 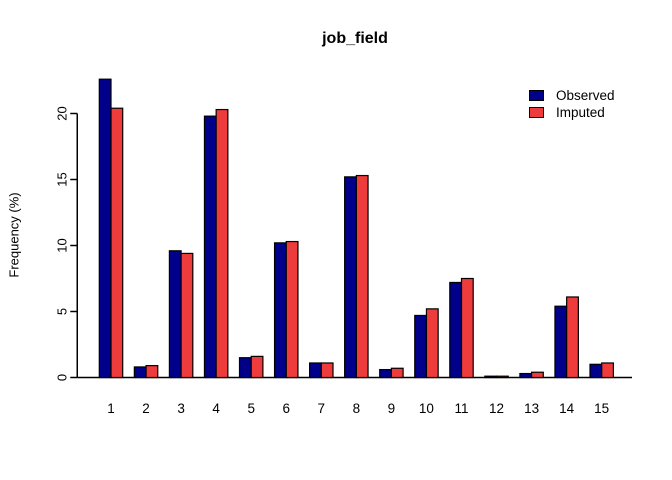 I want to click on x-tick-label: 7, so click(x=322, y=408).